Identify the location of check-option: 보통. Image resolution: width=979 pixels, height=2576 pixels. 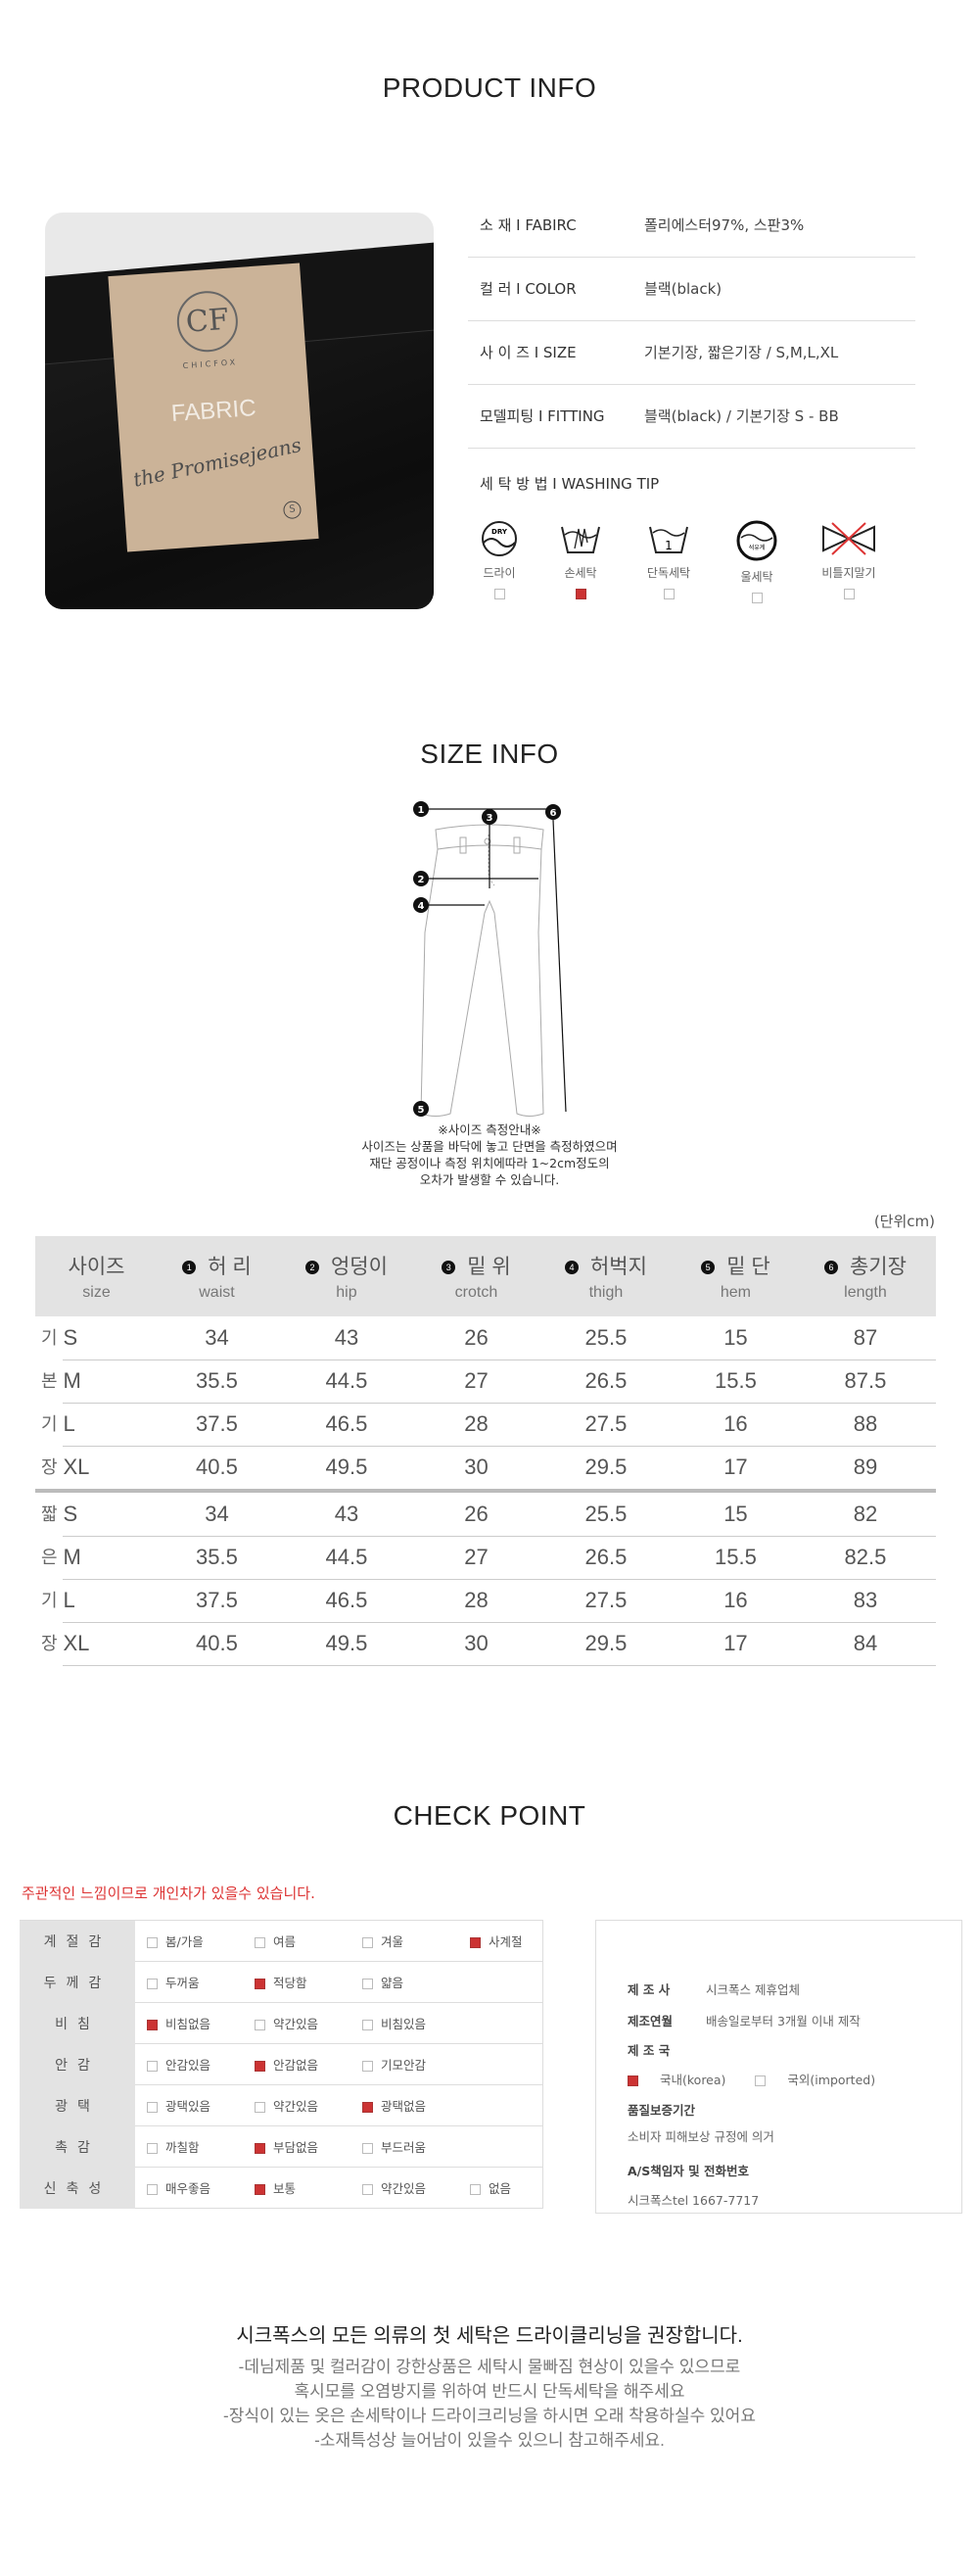
(308, 2188).